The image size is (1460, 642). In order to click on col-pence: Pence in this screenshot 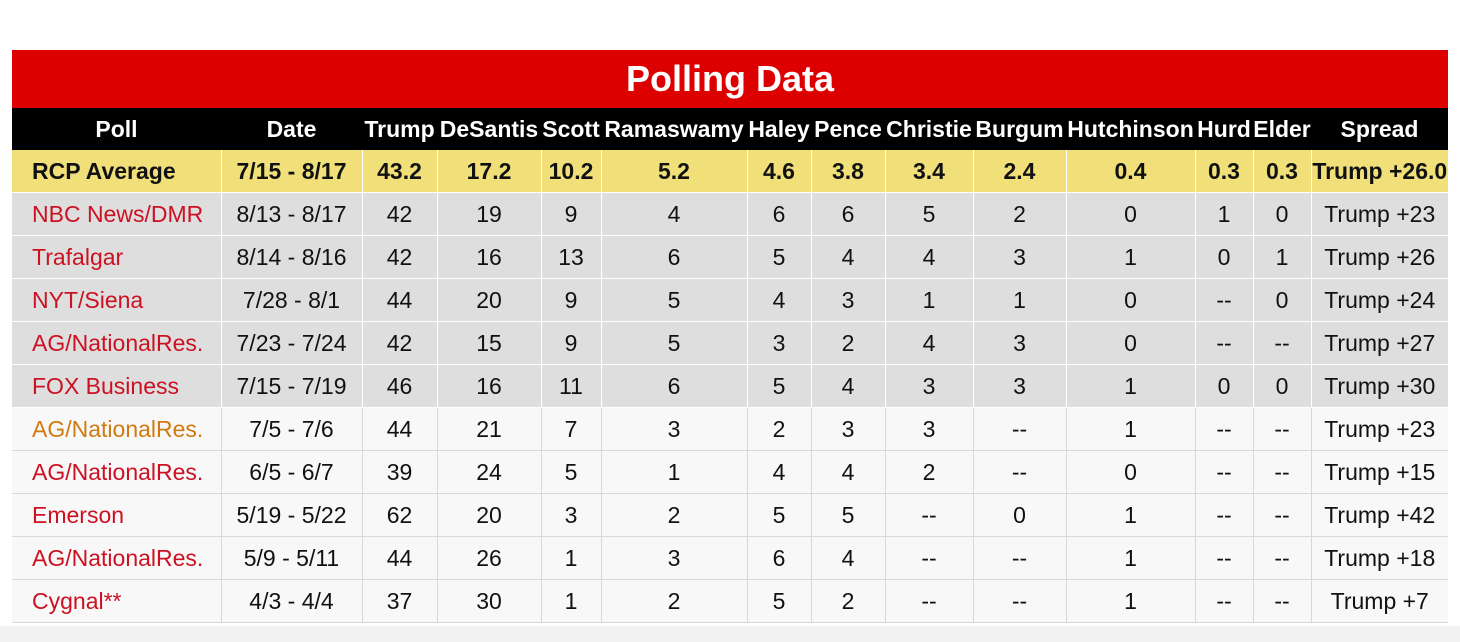, I will do `click(848, 129)`.